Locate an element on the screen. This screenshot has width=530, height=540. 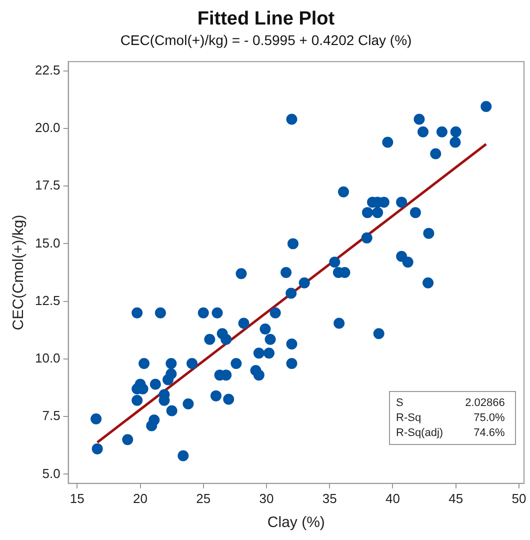
y-tick-label: 5.0 is located at coordinates (51, 473).